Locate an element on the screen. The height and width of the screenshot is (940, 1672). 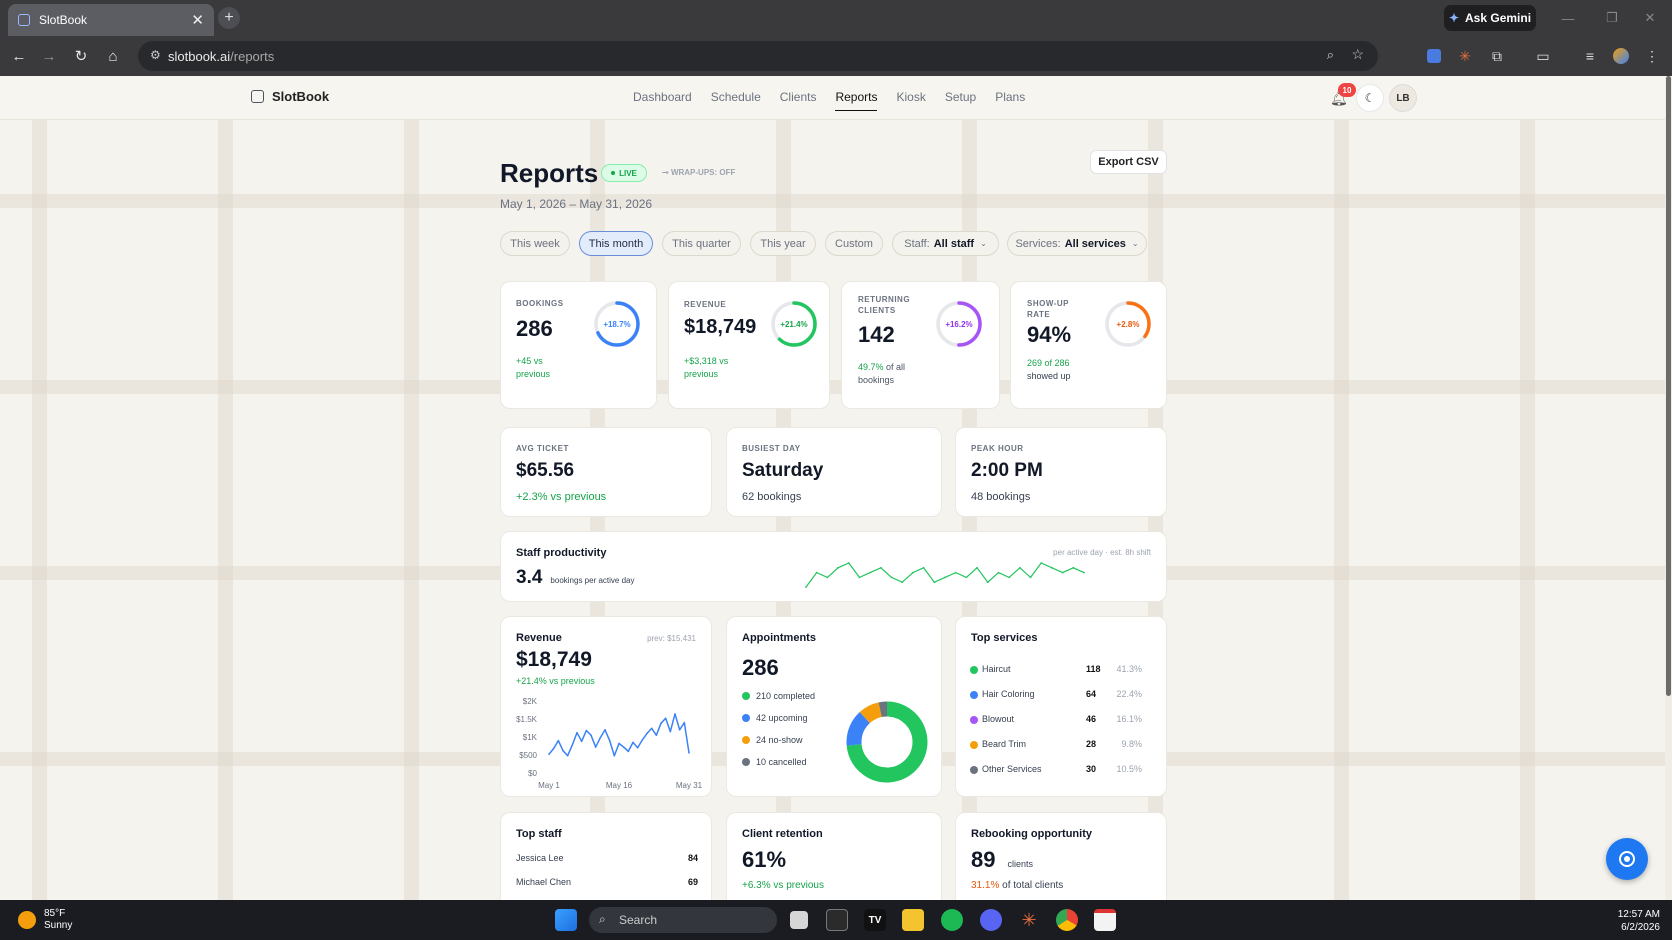
staff-row: Jessica Lee 84 is located at coordinates (607, 858).